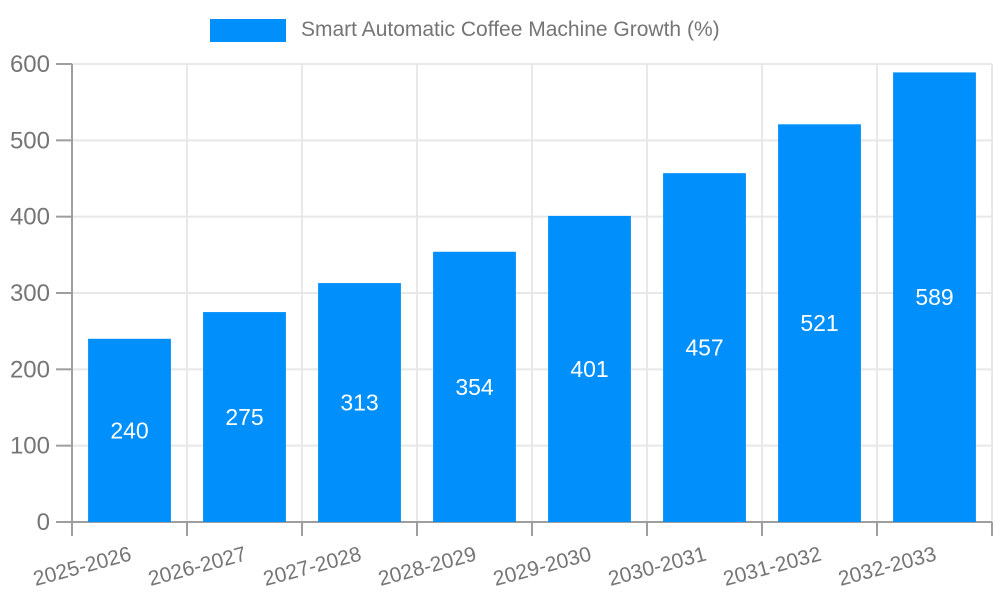 This screenshot has width=1000, height=600. I want to click on bar-2025-2026, so click(129, 430).